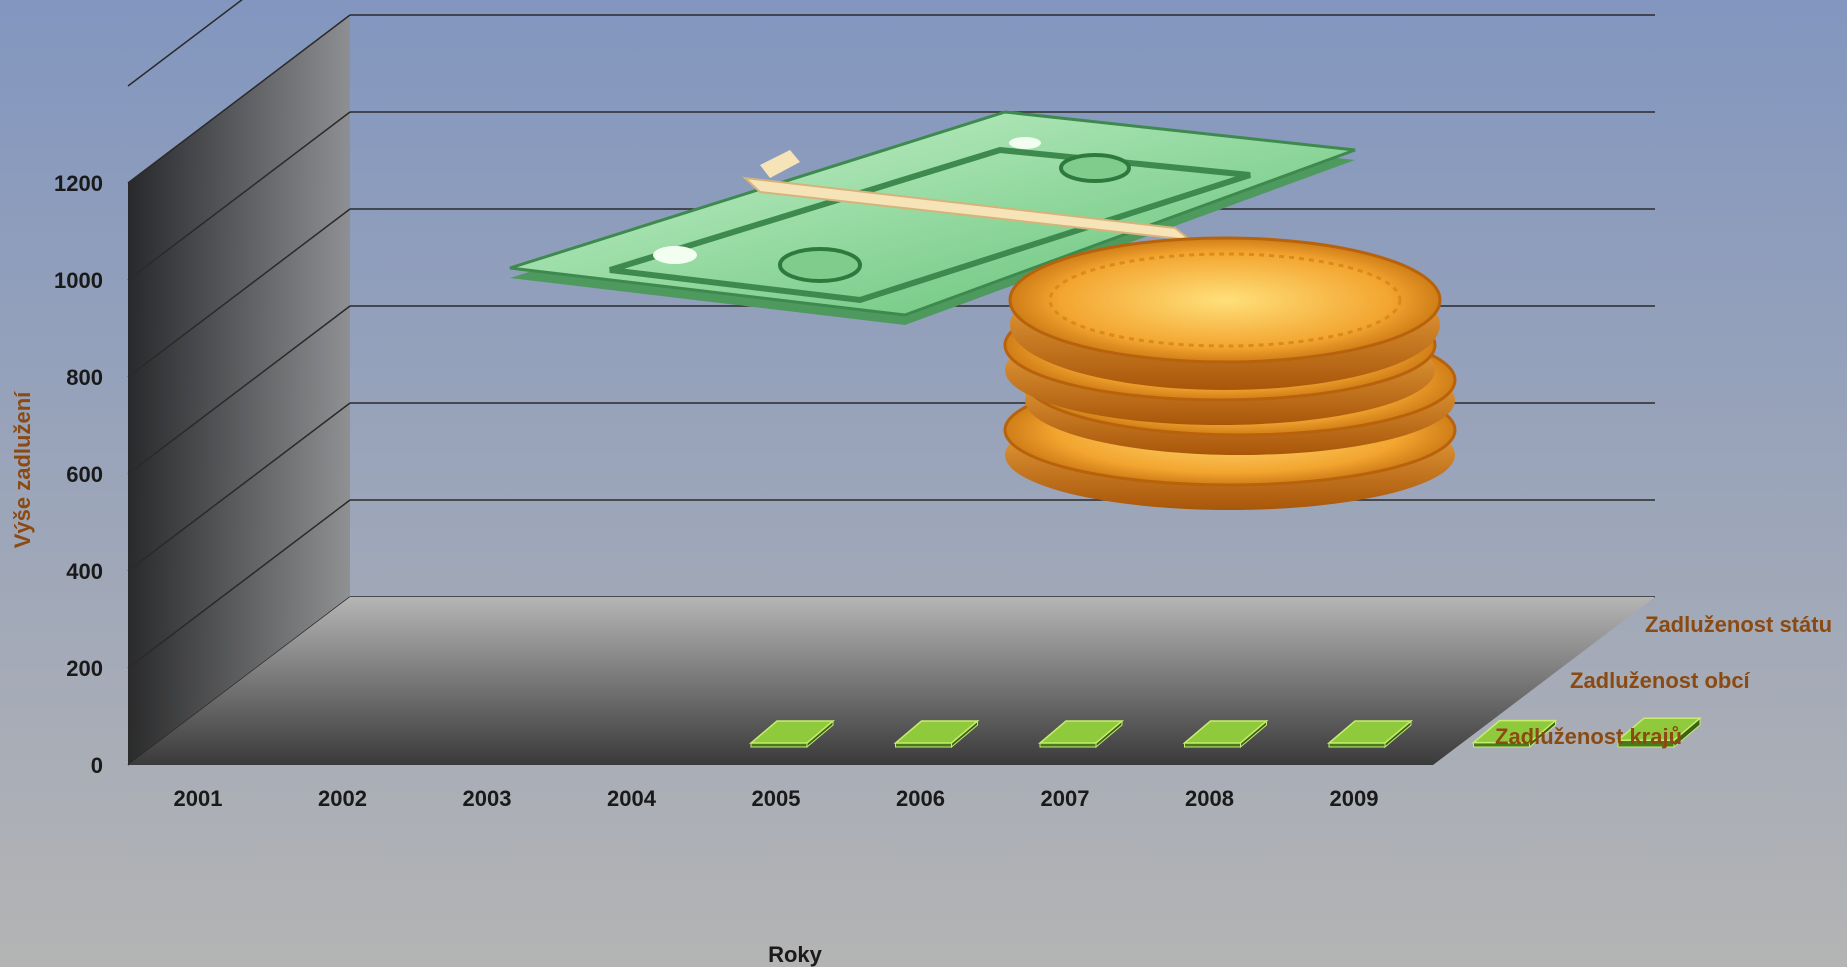 This screenshot has width=1847, height=967. What do you see at coordinates (1588, 736) in the screenshot?
I see `series-label: Zadluženost krajů` at bounding box center [1588, 736].